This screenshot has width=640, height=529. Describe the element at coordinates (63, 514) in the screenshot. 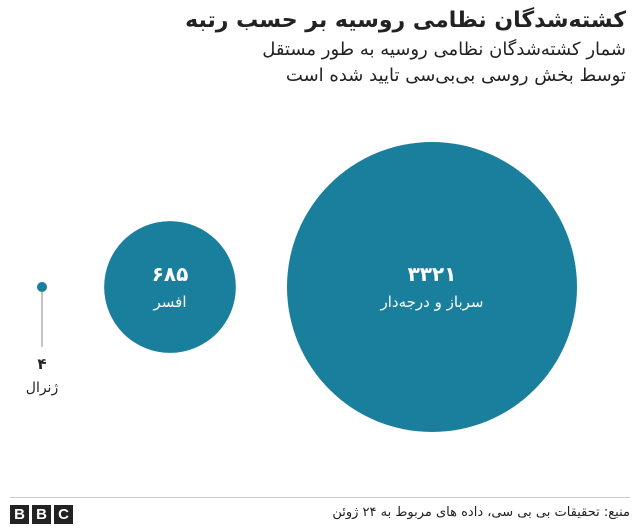

I see `bbc-logo-letter: C` at that location.